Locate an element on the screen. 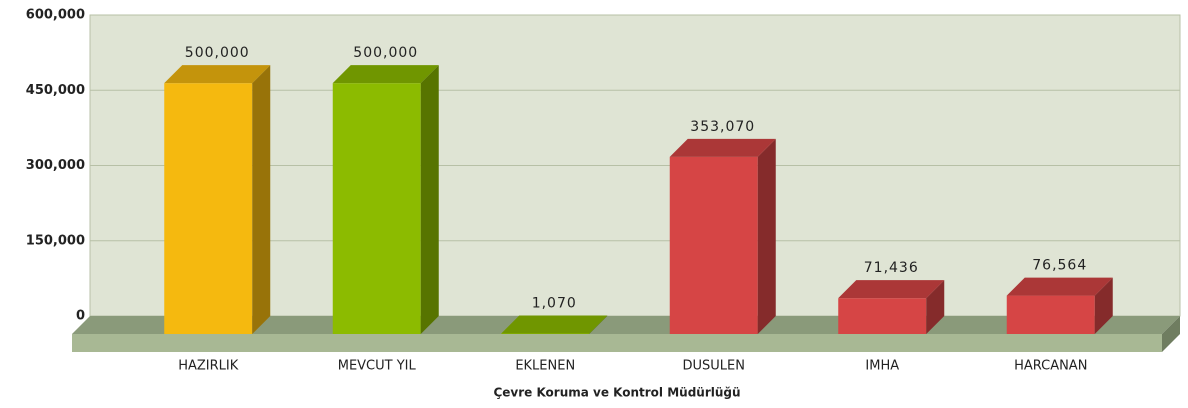 This screenshot has height=408, width=1188. x-axis-title: Çevre Koruma ve Kontrol Müdürlüğü is located at coordinates (616, 393).